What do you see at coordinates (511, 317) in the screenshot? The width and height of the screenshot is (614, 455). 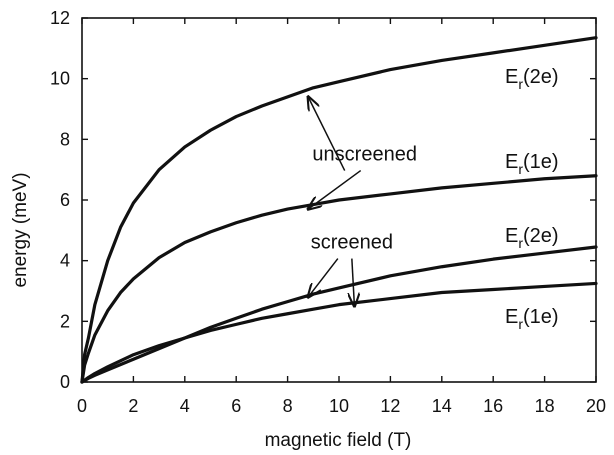 I see `series-label-base-4: E` at bounding box center [511, 317].